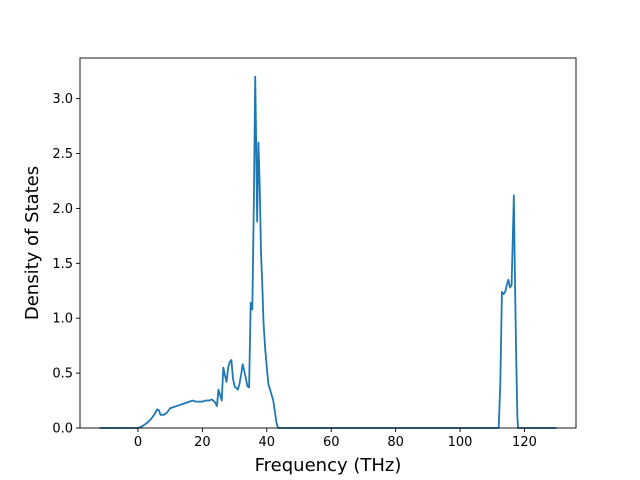  I want to click on x-tick-label: 60, so click(331, 442).